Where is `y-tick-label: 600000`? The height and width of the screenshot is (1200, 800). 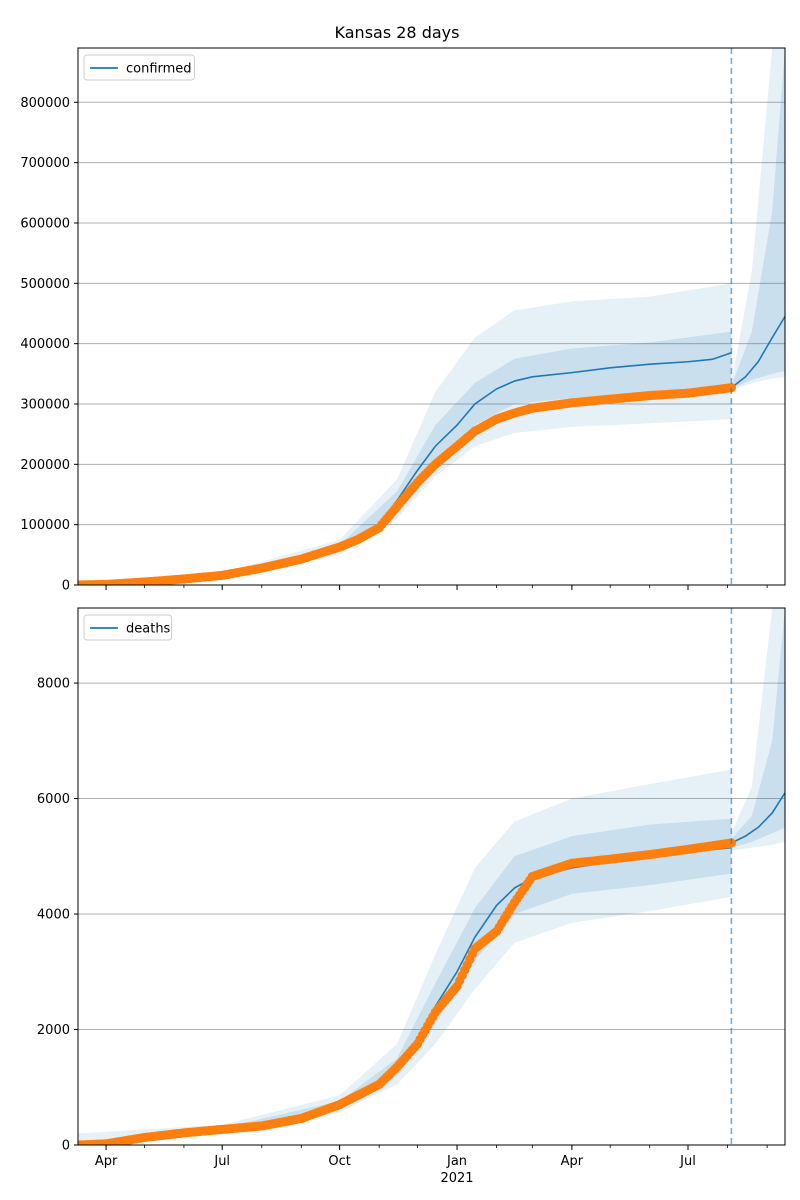 y-tick-label: 600000 is located at coordinates (45, 223).